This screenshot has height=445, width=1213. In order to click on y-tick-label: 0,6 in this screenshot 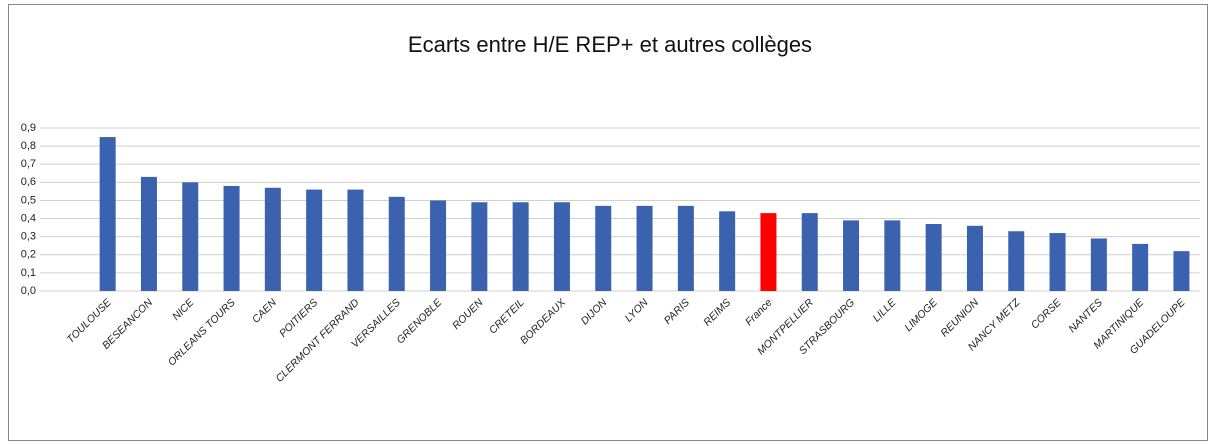, I will do `click(28, 182)`.